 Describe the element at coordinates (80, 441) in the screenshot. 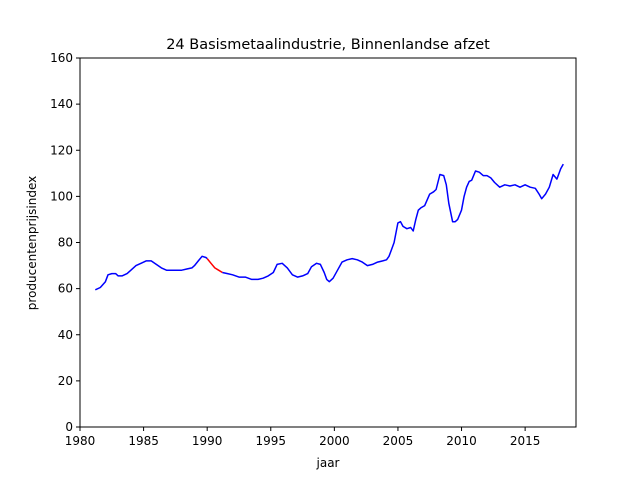

I see `x-tick-label: 1980` at that location.